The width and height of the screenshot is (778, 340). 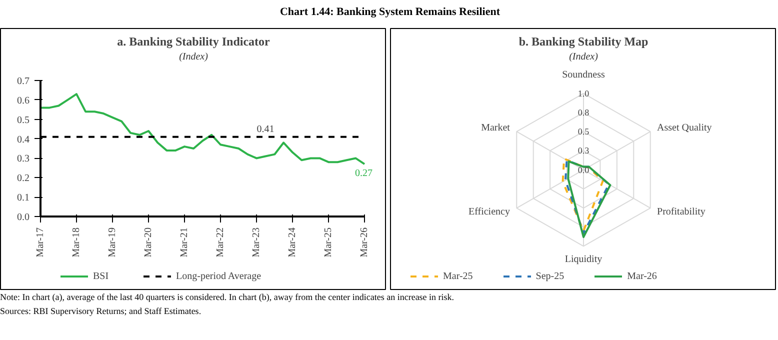 What do you see at coordinates (550, 276) in the screenshot?
I see `legend-label: Sep-25` at bounding box center [550, 276].